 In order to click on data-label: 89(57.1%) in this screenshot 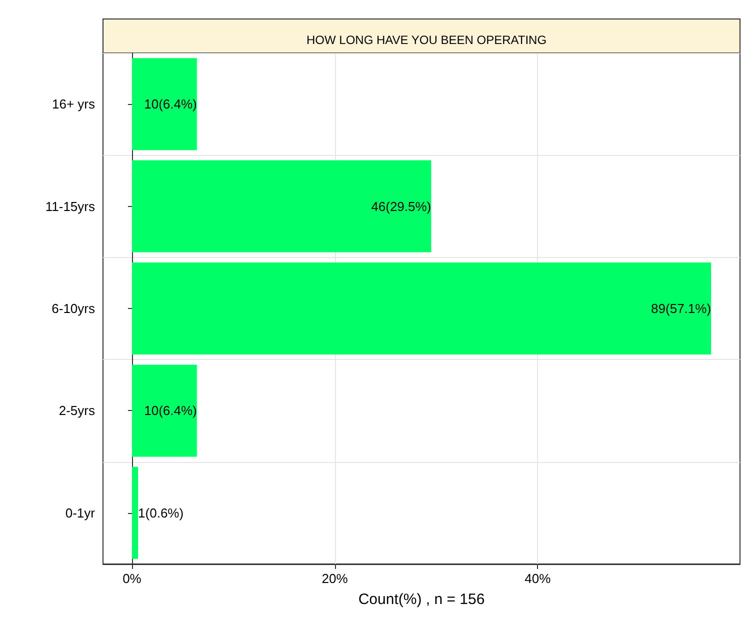, I will do `click(681, 308)`.